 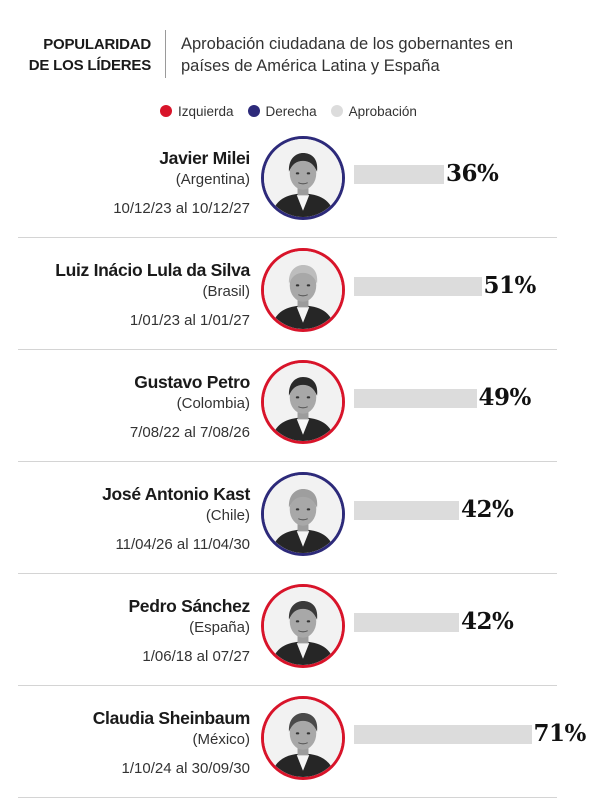 What do you see at coordinates (382, 111) in the screenshot?
I see `legend-label-aprobacion: Aprobación` at bounding box center [382, 111].